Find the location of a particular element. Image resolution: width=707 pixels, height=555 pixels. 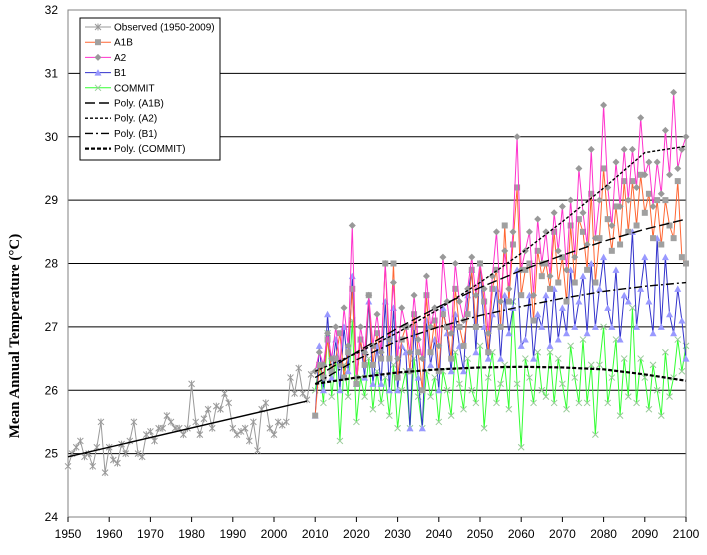

line-poly-commit is located at coordinates (501, 375).